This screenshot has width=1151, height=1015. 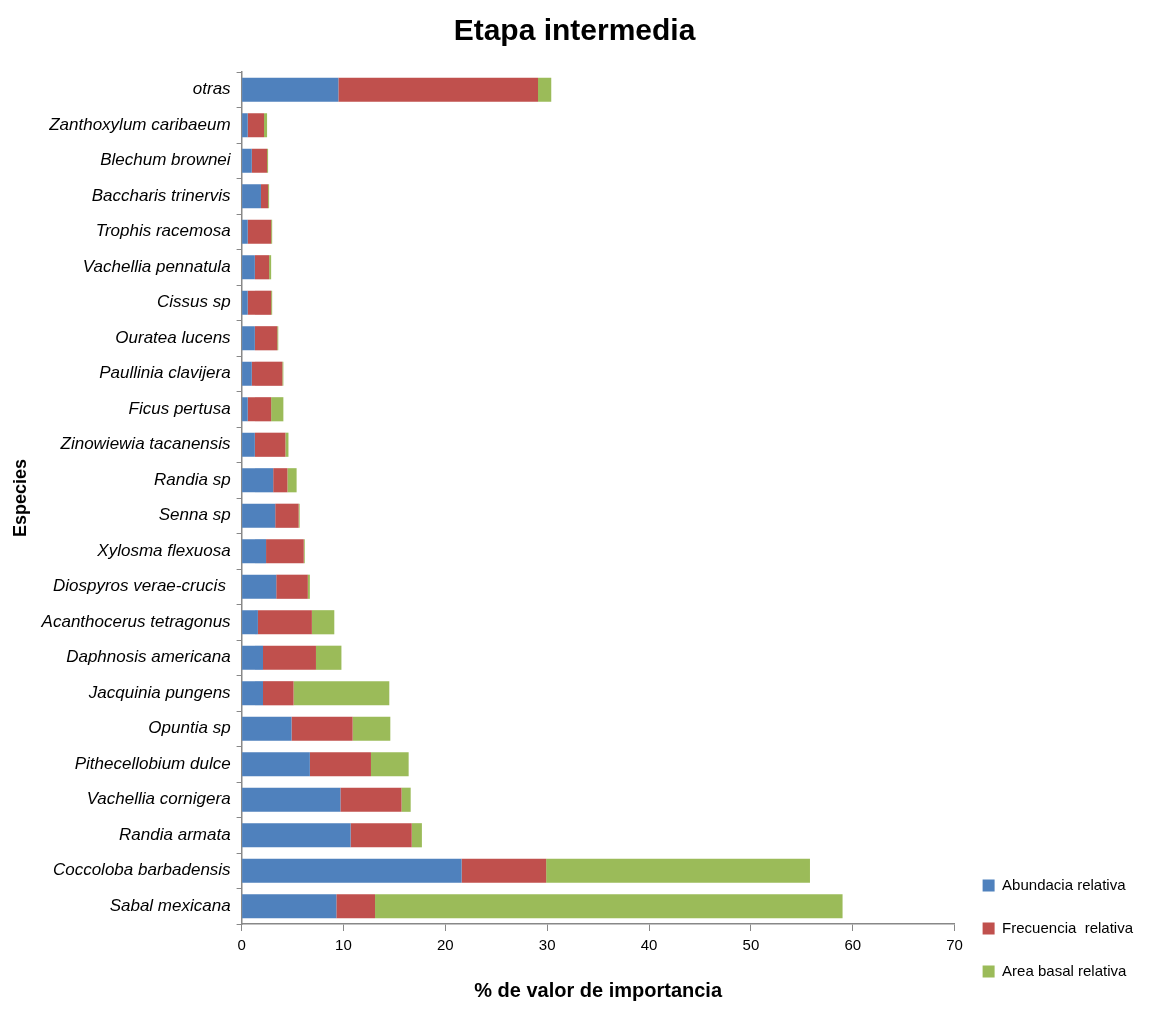 I want to click on x-axis-title: % de valor de importancia, so click(x=598, y=989).